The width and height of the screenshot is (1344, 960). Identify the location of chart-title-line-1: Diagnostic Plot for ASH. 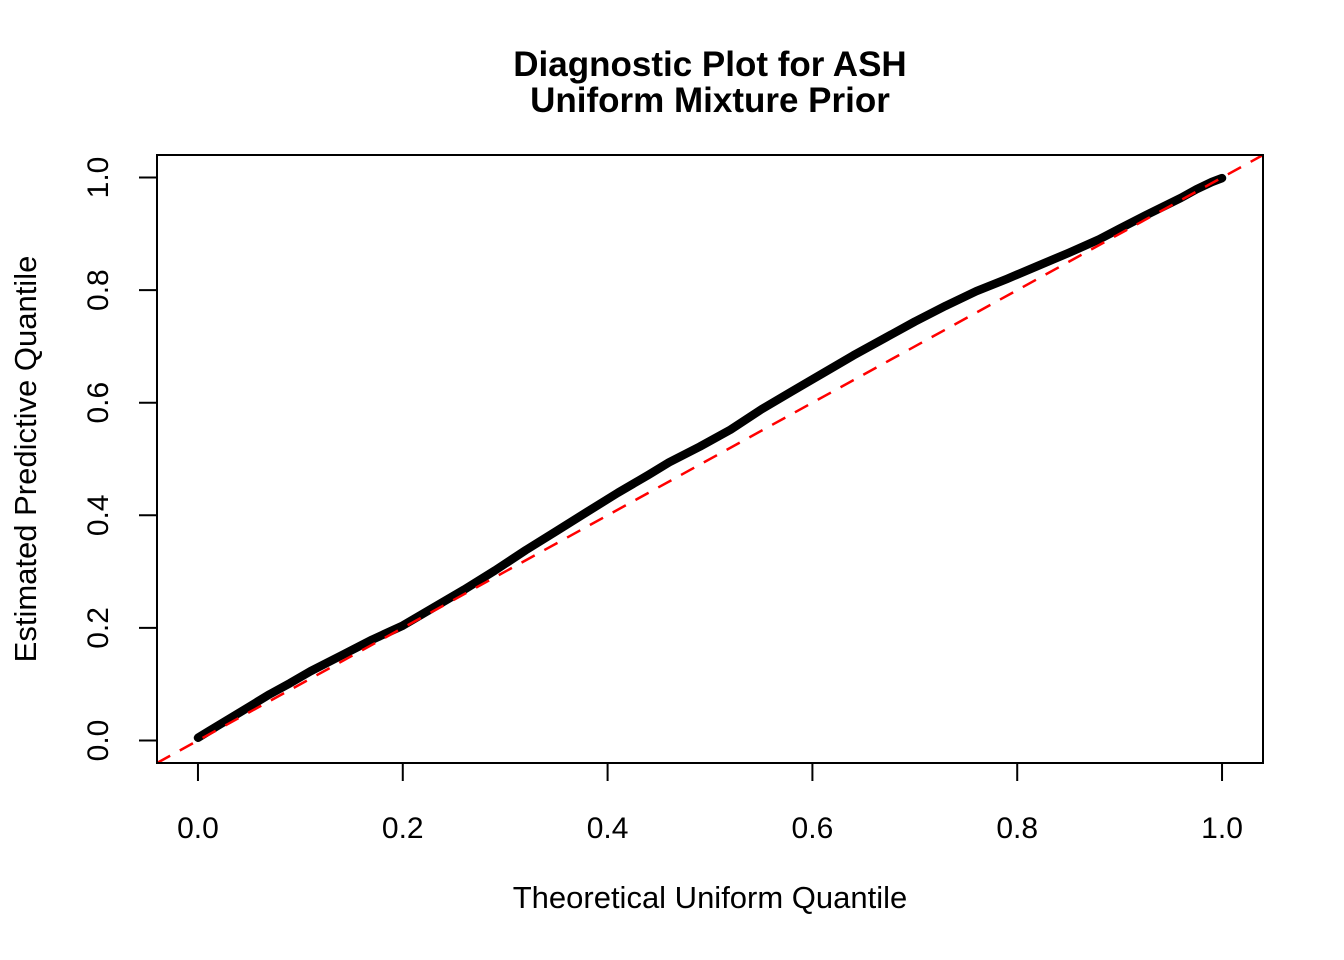
(709, 64).